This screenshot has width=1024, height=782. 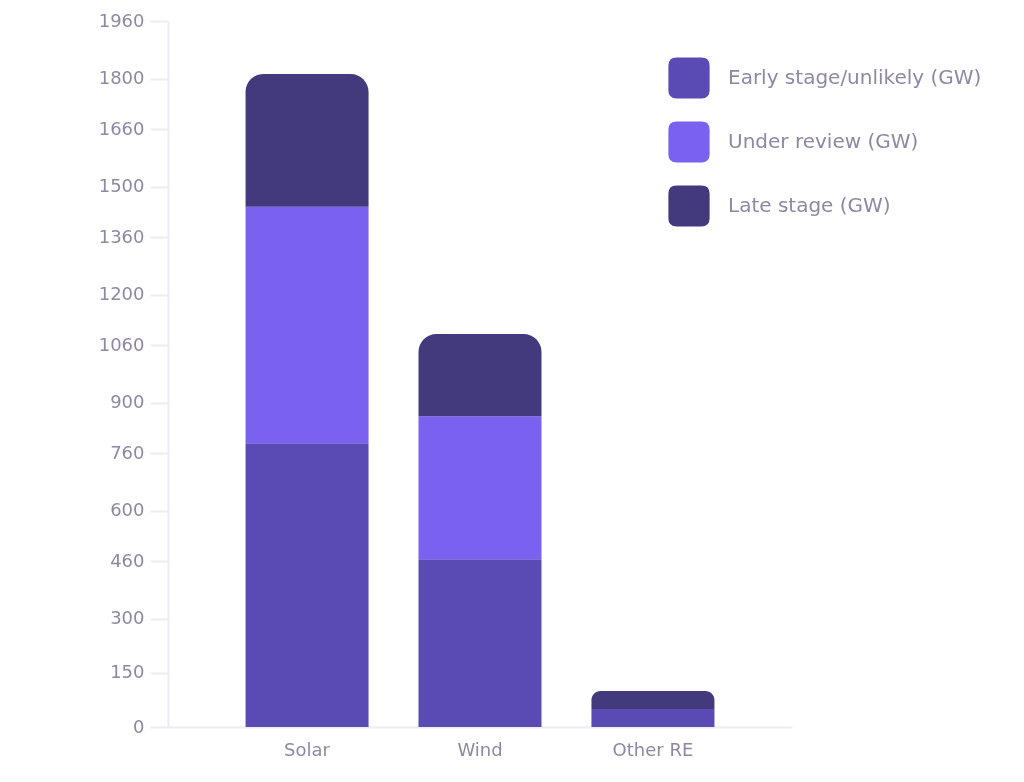 What do you see at coordinates (121, 344) in the screenshot?
I see `y-tick-label: 1060` at bounding box center [121, 344].